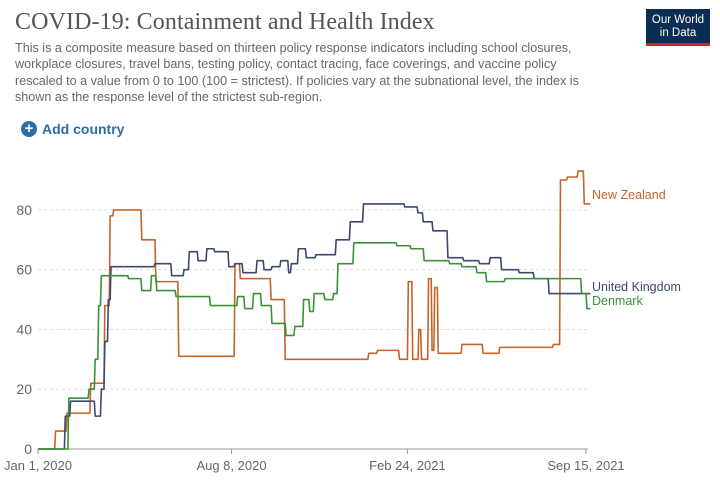 The image size is (720, 481). What do you see at coordinates (407, 465) in the screenshot?
I see `x-tick-label: Feb 24, 2021` at bounding box center [407, 465].